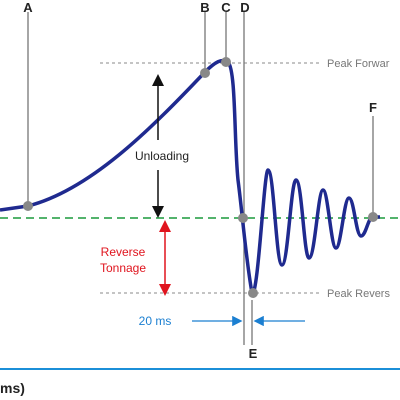 The width and height of the screenshot is (400, 400). What do you see at coordinates (28, 7) in the screenshot?
I see `marker-label: A` at bounding box center [28, 7].